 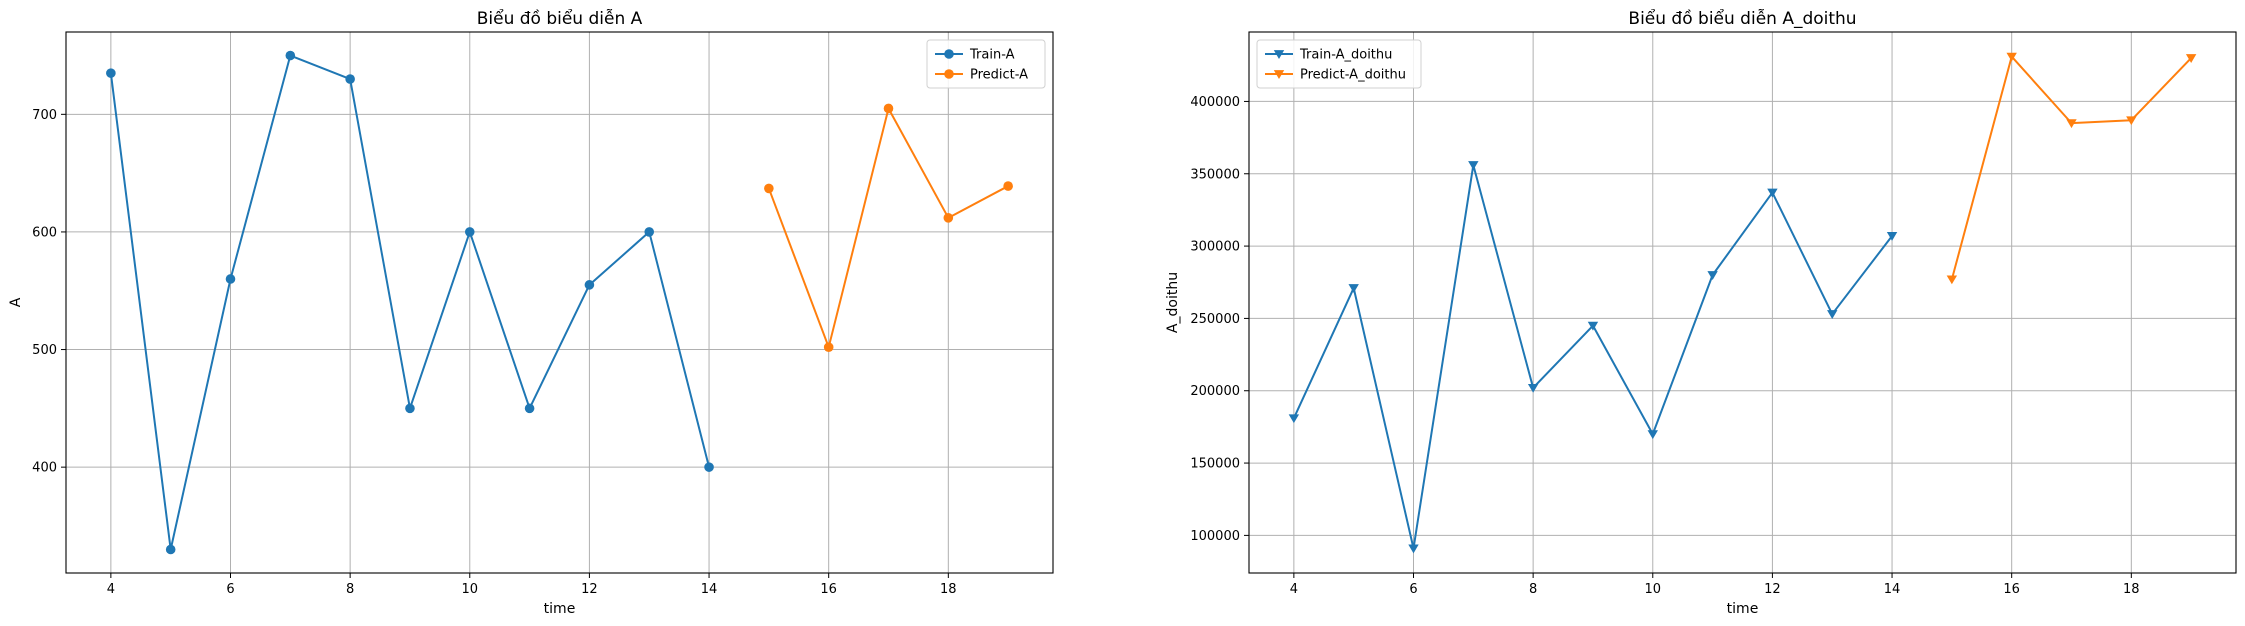 I want to click on y-axis-label: A_doithu, so click(x=1173, y=302).